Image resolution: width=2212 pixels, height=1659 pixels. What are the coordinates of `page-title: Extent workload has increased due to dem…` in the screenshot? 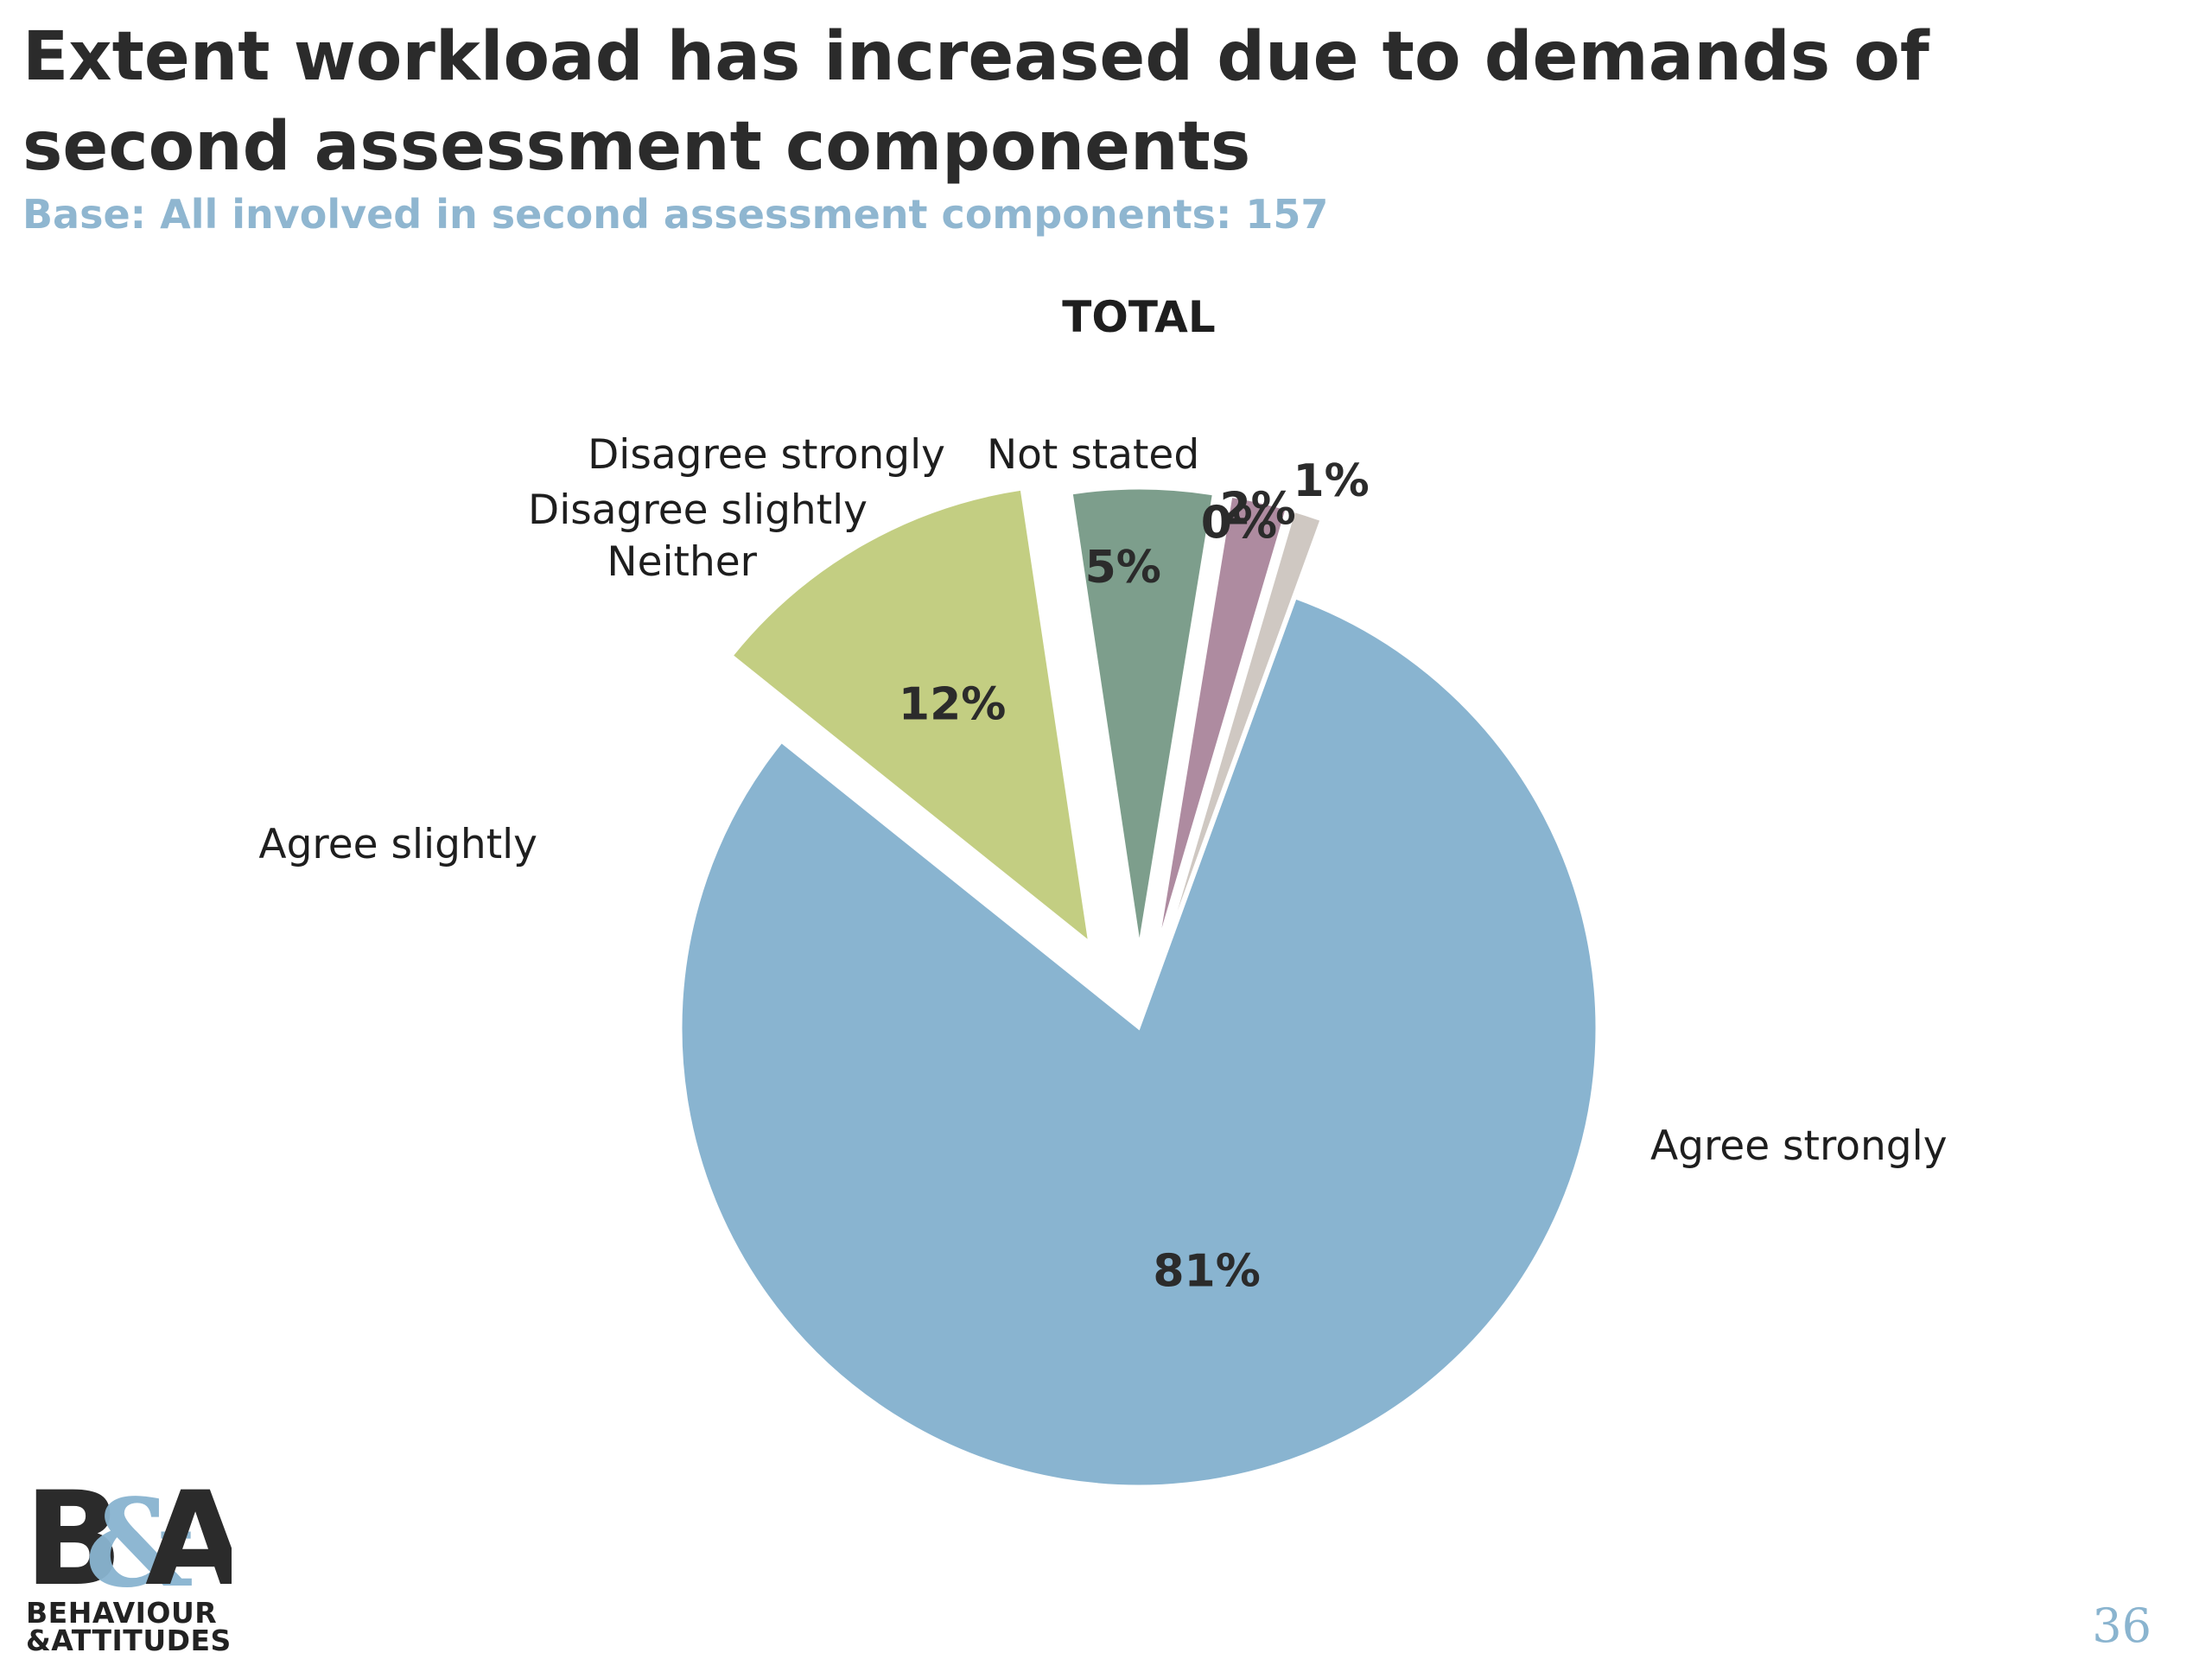 It's located at (975, 102).